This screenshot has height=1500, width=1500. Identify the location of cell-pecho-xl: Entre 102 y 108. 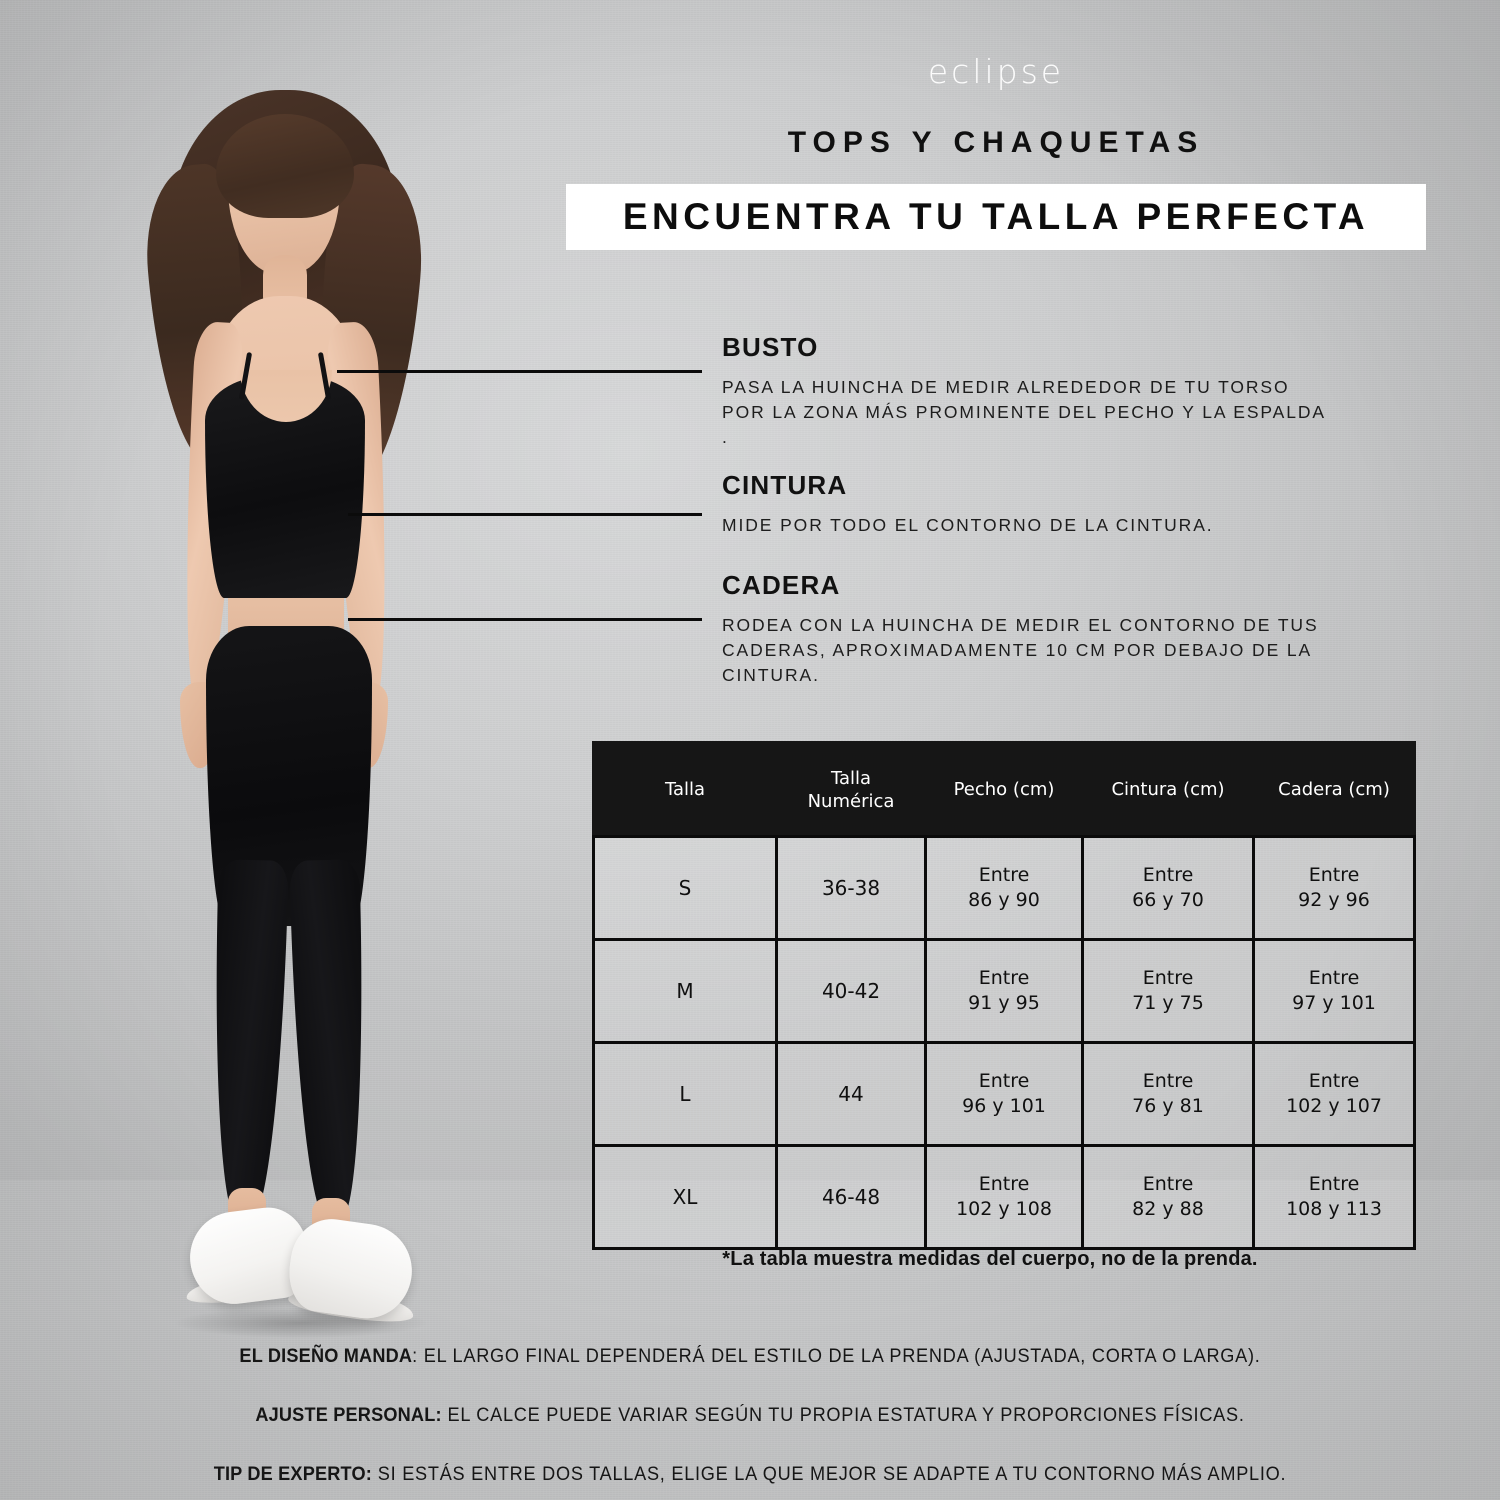
(1004, 1197).